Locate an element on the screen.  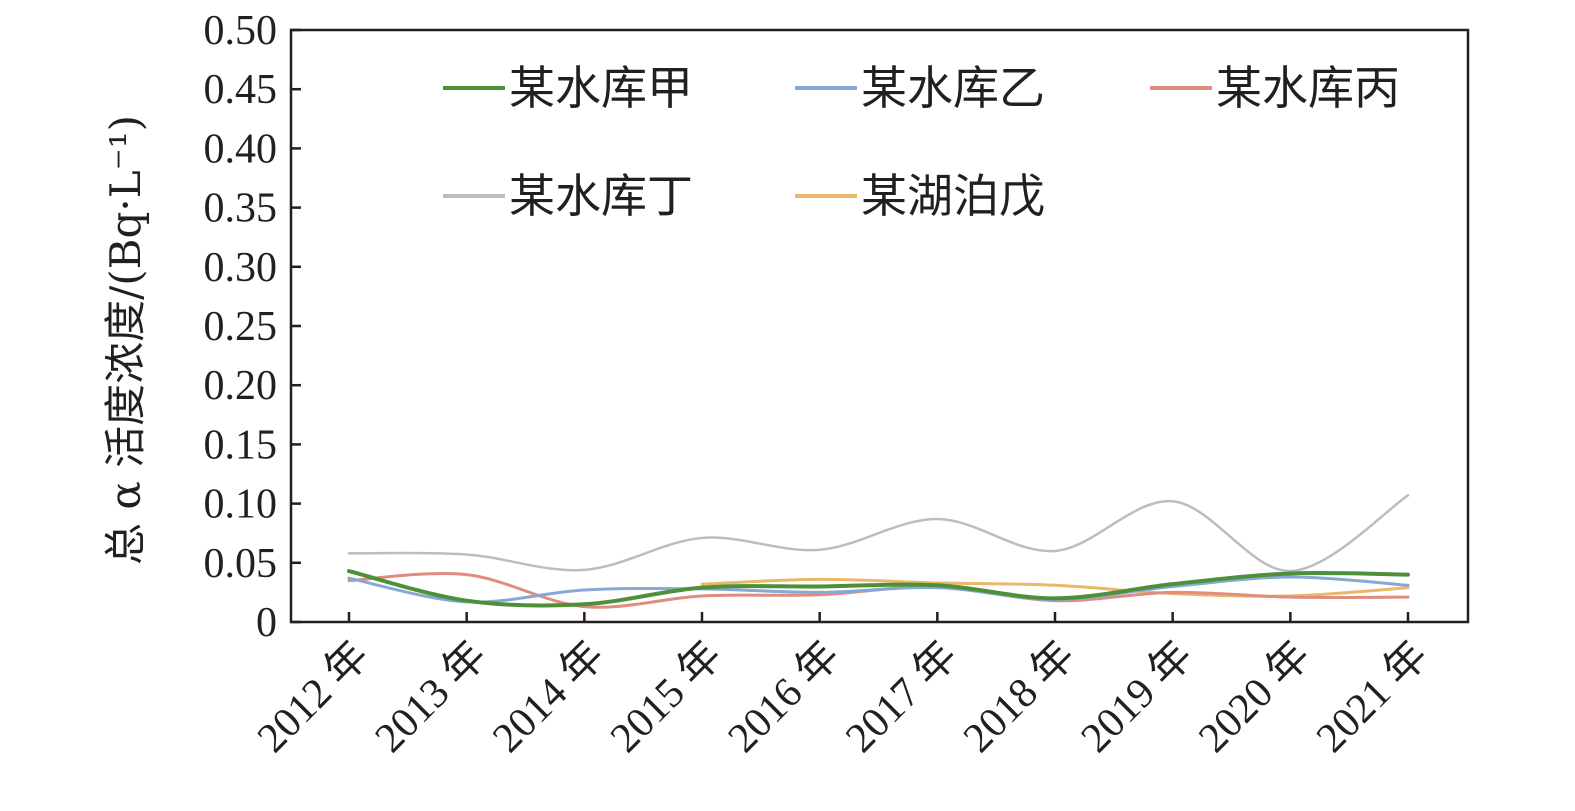
y-tick-label: 0.10 is located at coordinates (241, 505).